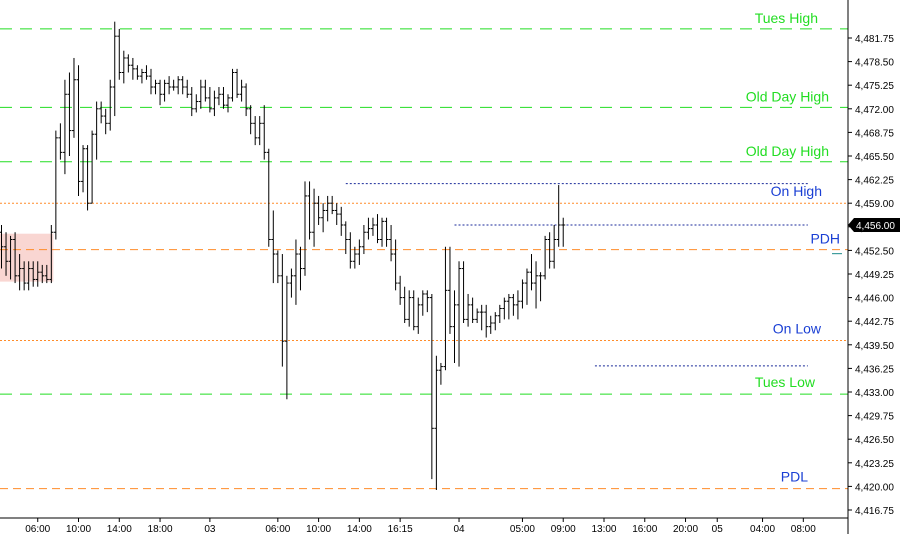 Image resolution: width=900 pixels, height=534 pixels. What do you see at coordinates (718, 529) in the screenshot?
I see `x-tick-label: 05` at bounding box center [718, 529].